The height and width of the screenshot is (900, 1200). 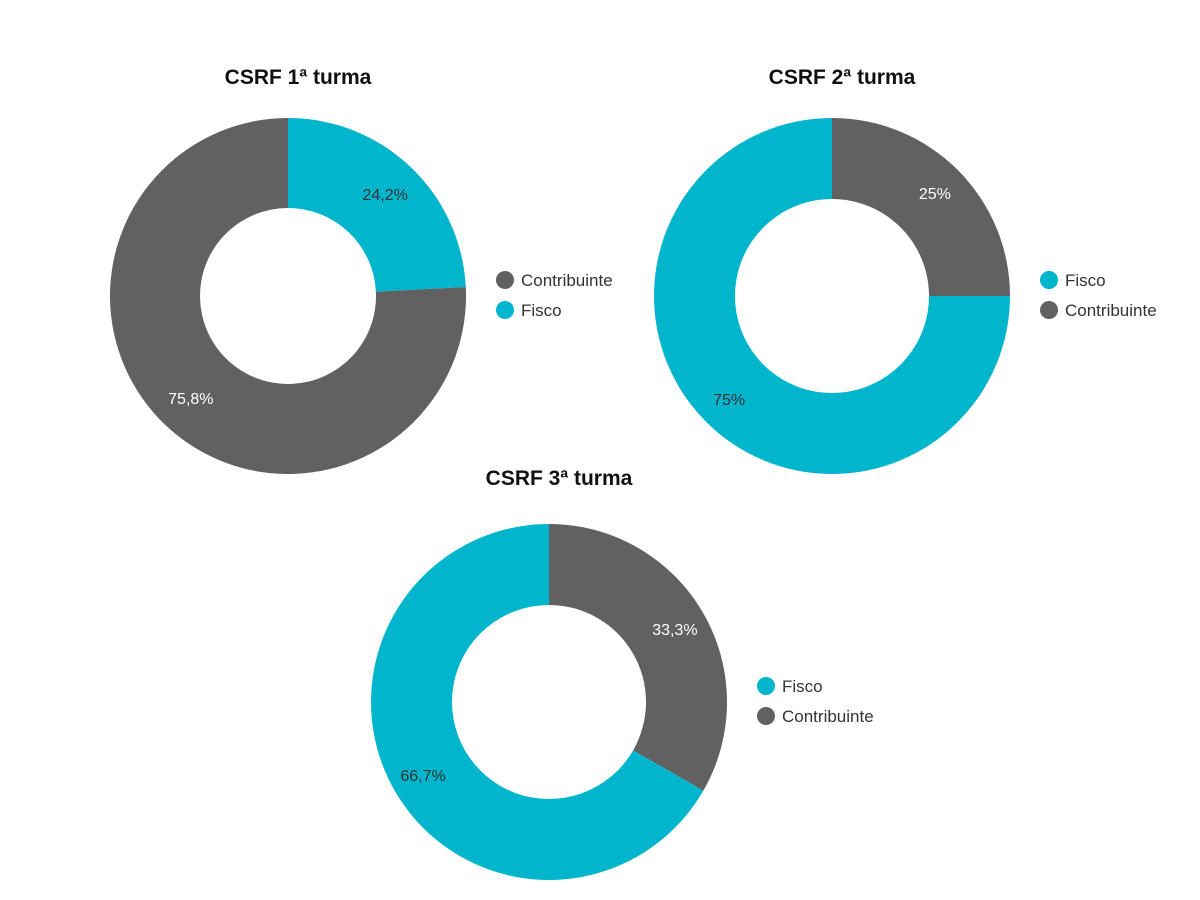 I want to click on slice-label-contribuinte: 33,3%, so click(x=674, y=630).